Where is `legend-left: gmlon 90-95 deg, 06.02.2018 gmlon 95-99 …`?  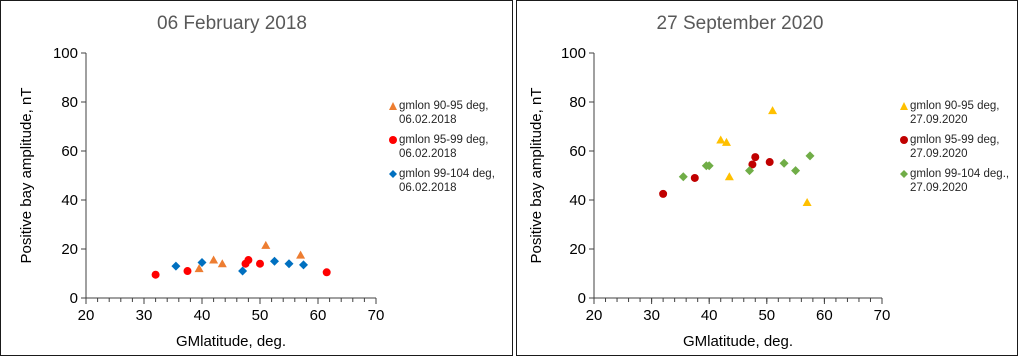
legend-left: gmlon 90-95 deg, 06.02.2018 gmlon 95-99 … is located at coordinates (451, 150).